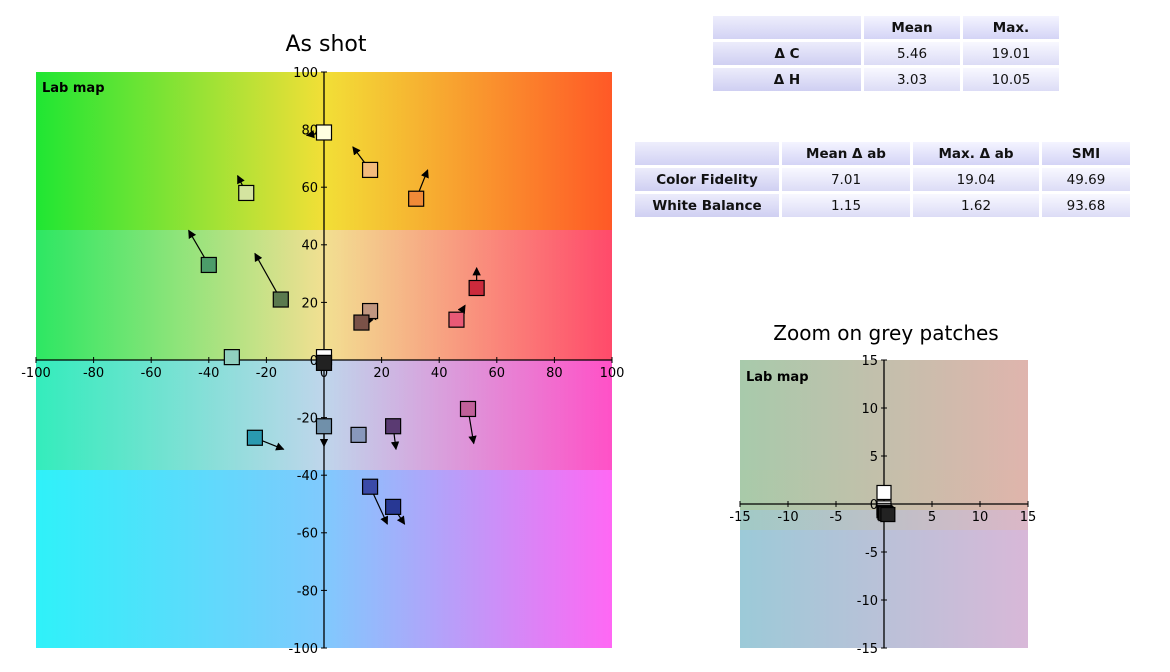 The image size is (1170, 672). What do you see at coordinates (1086, 153) in the screenshot?
I see `table2-header-smi: SMI` at bounding box center [1086, 153].